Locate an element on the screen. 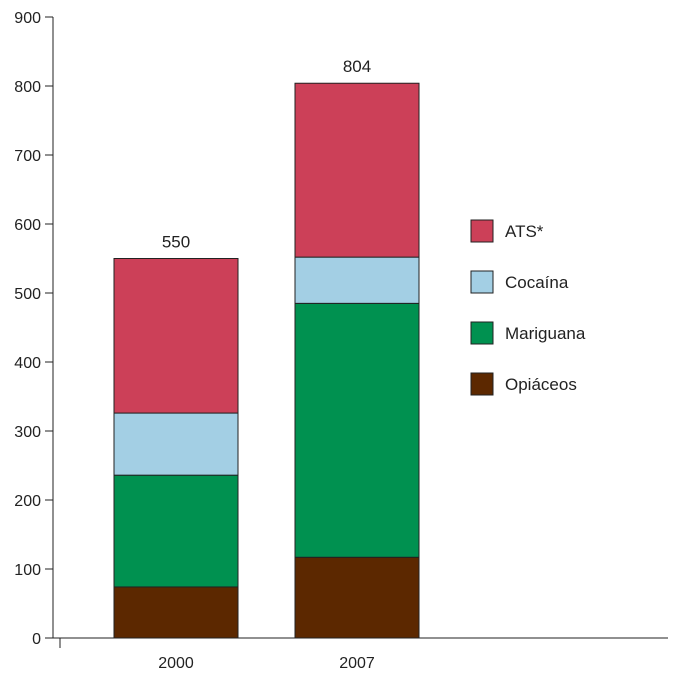  legend-label: ATS* is located at coordinates (524, 231).